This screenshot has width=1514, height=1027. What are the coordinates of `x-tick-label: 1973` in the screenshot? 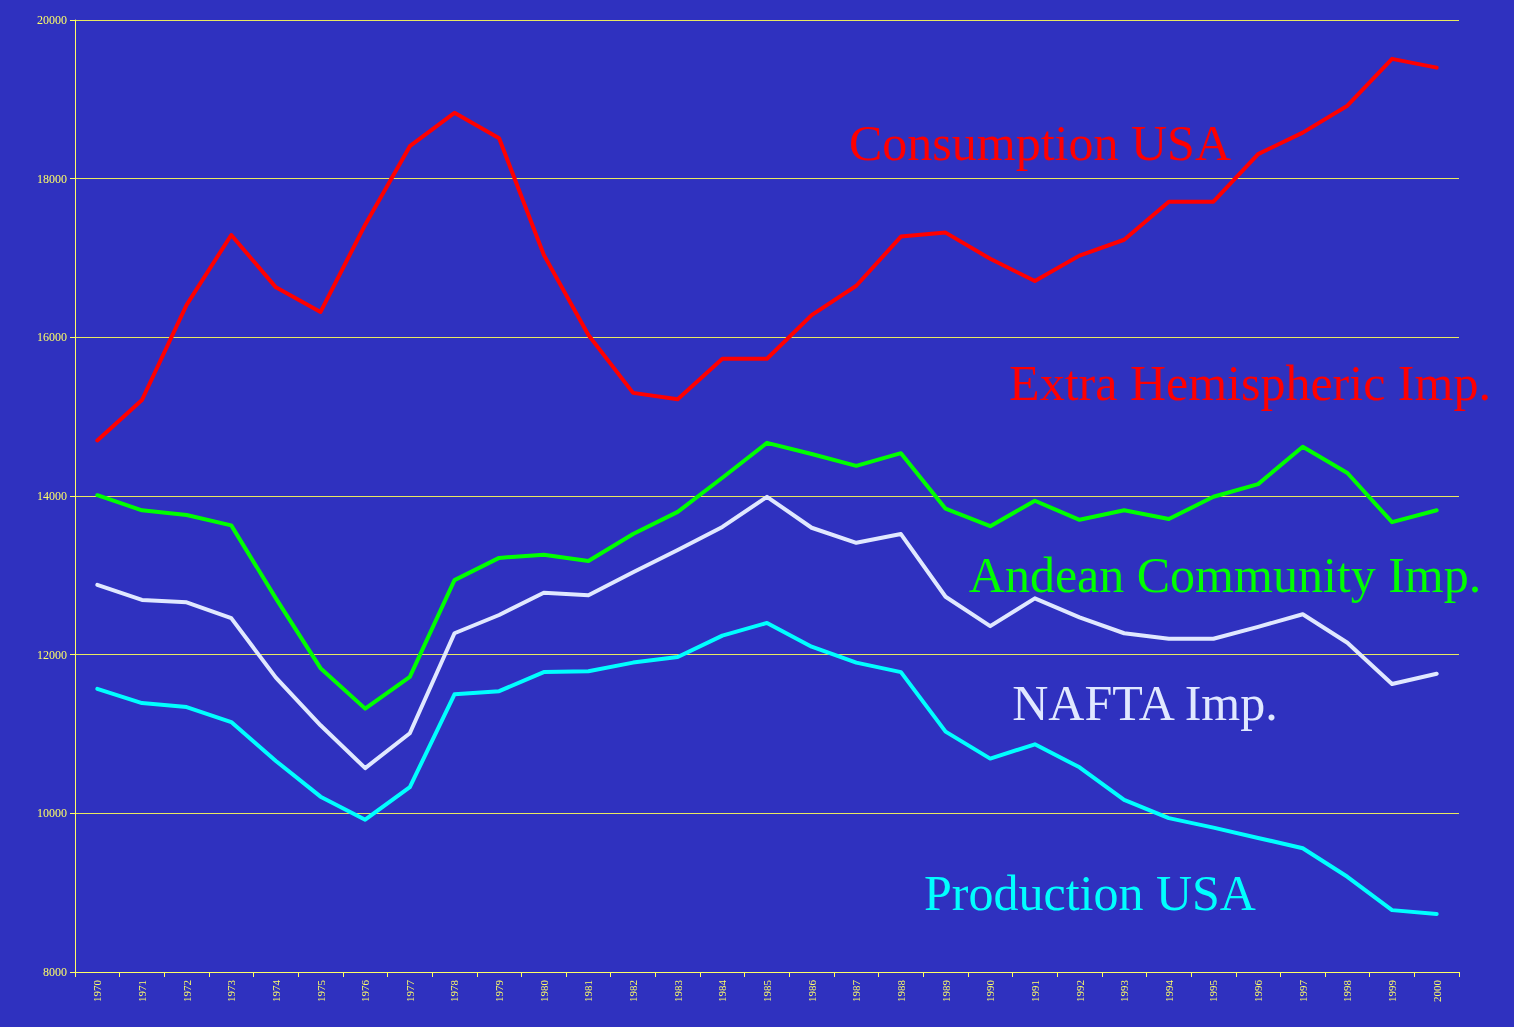 It's located at (231, 990).